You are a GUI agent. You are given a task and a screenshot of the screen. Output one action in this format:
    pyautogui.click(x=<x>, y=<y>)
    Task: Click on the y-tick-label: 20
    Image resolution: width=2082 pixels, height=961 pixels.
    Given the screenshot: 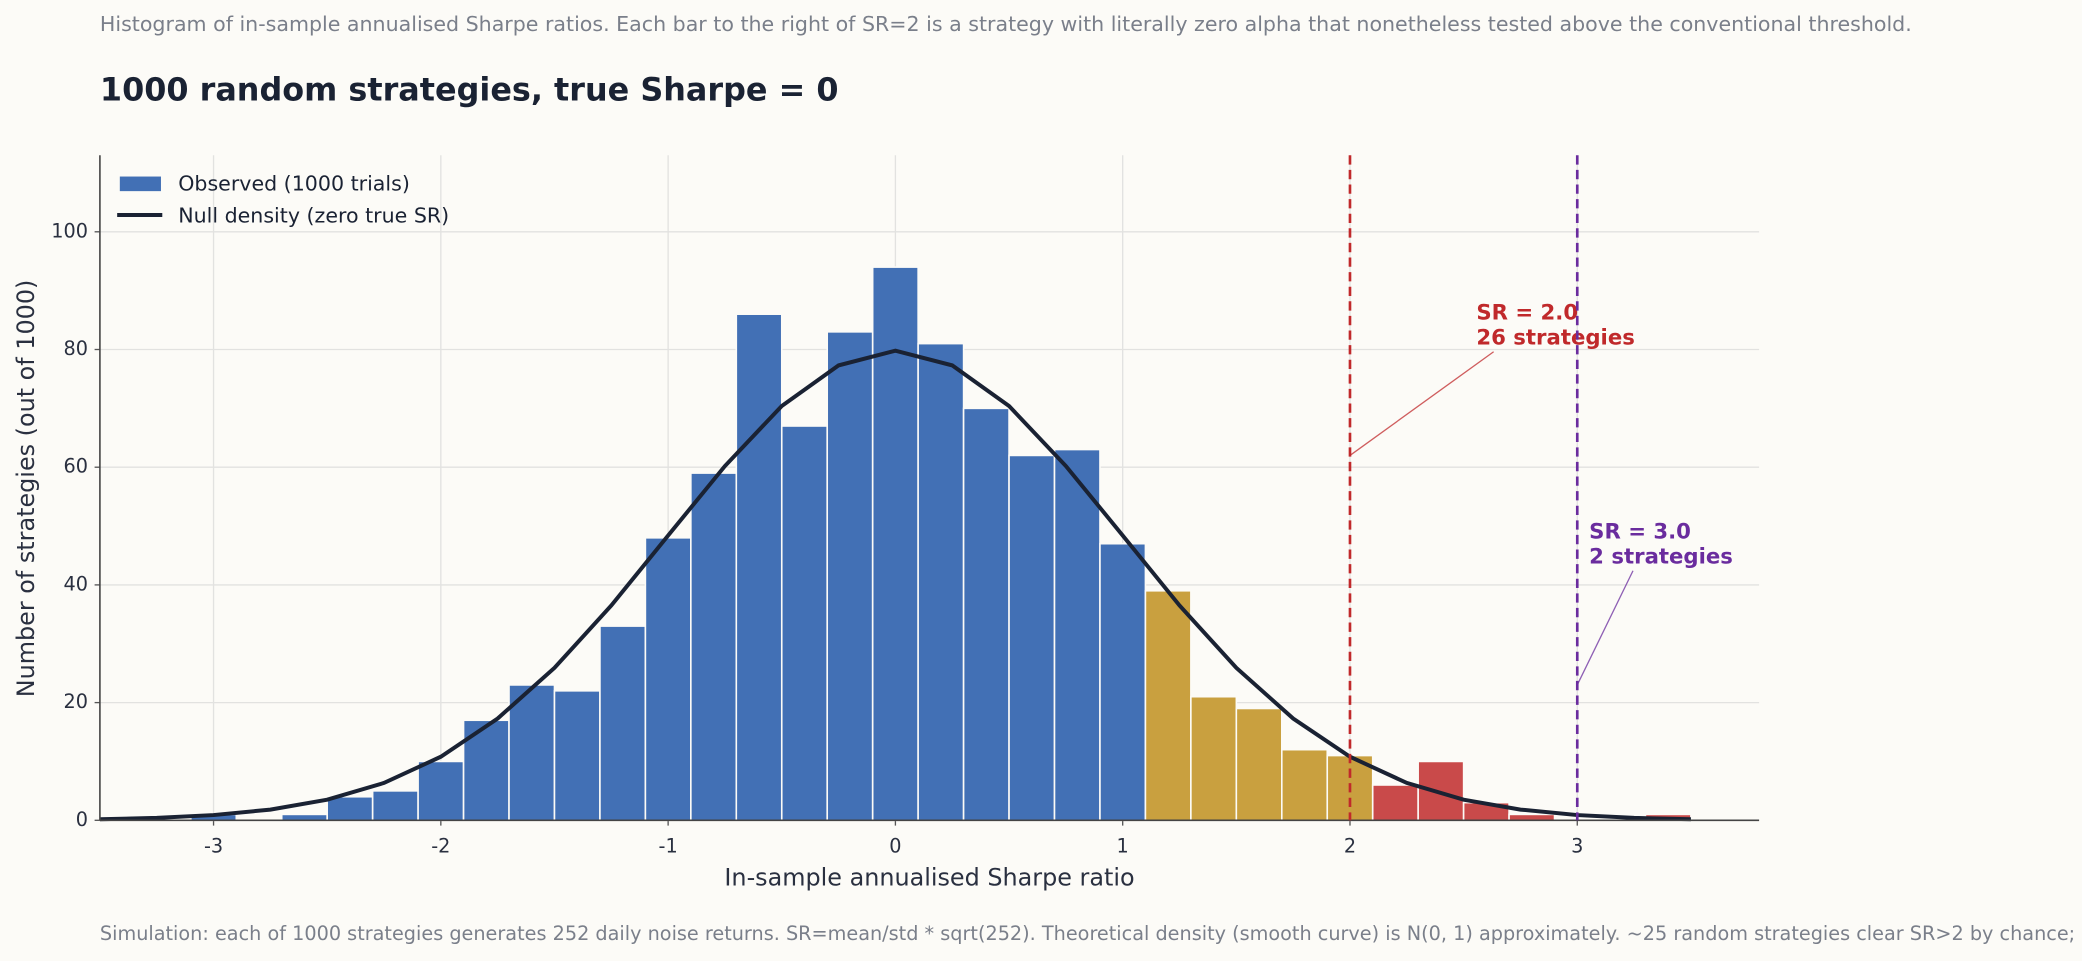 What is the action you would take?
    pyautogui.click(x=75, y=701)
    